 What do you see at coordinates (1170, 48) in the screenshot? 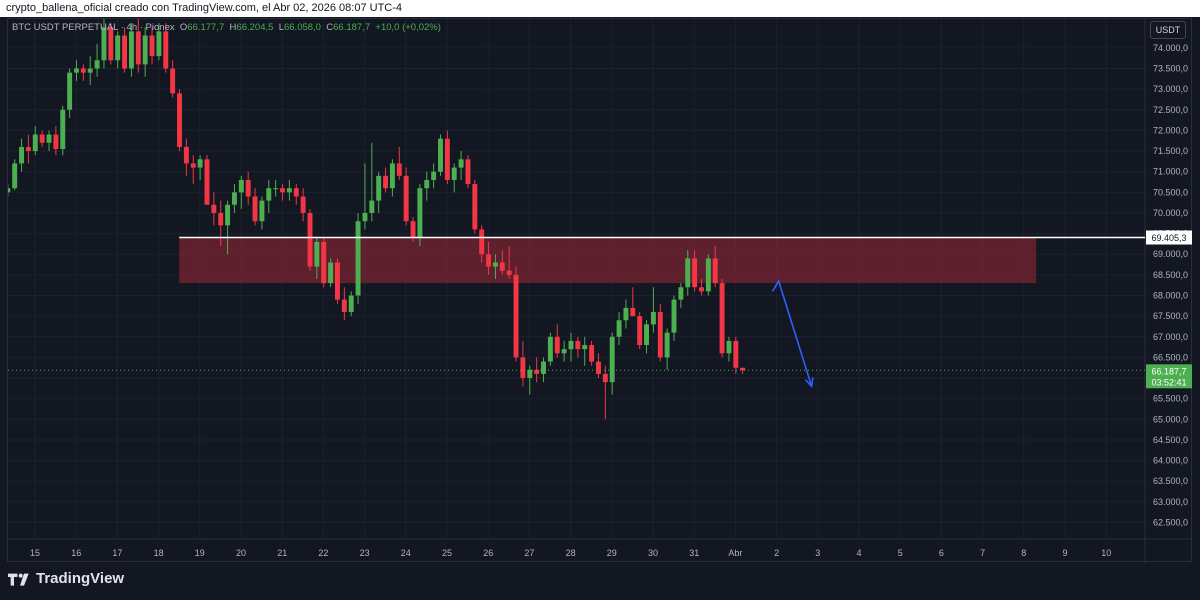
I see `y-tick-label: 74.000,0` at bounding box center [1170, 48].